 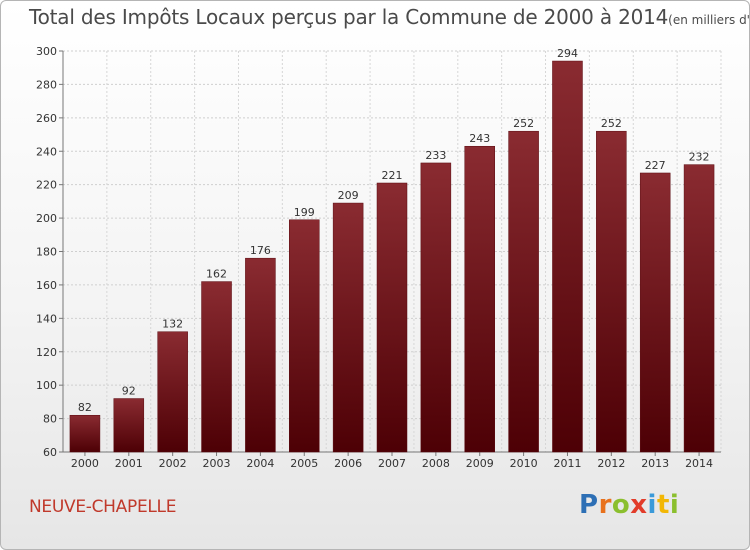 I want to click on bar-2010, so click(x=523, y=291).